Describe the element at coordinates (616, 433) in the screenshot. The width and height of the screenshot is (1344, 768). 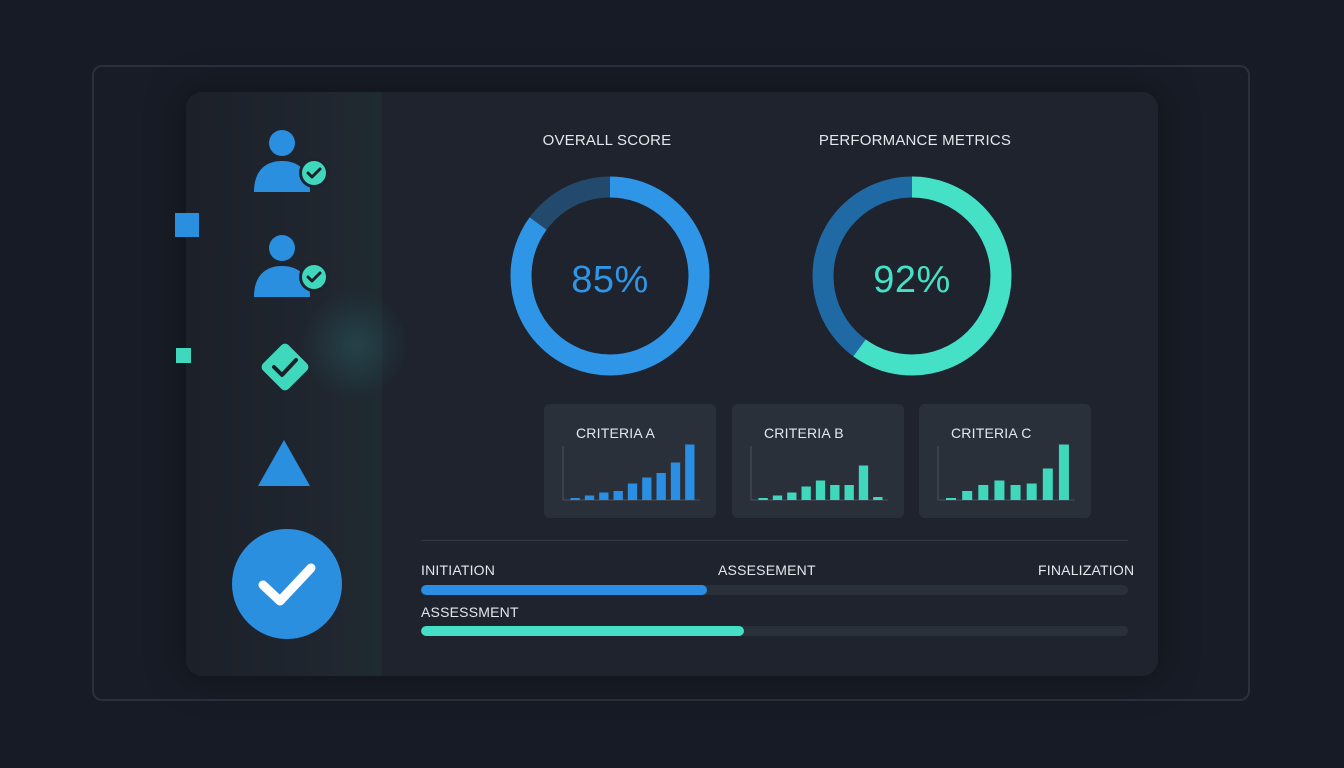
I see `criteria-a-label: CRITERIA A` at that location.